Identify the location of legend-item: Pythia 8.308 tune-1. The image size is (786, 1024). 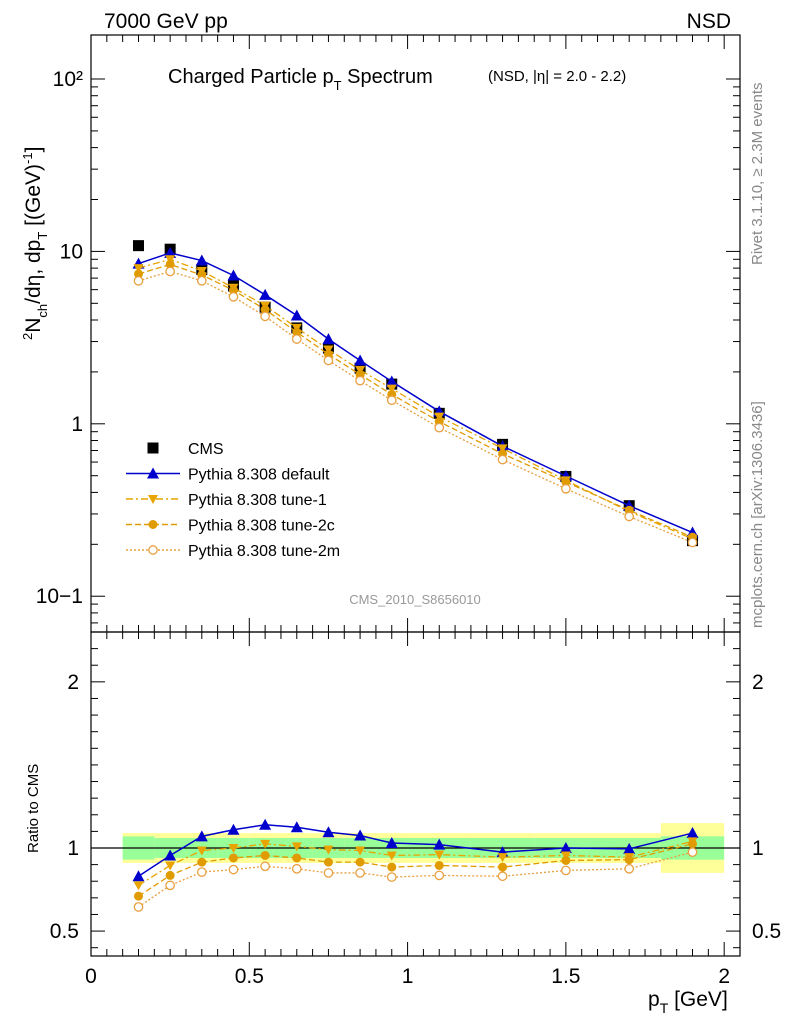
(226, 500).